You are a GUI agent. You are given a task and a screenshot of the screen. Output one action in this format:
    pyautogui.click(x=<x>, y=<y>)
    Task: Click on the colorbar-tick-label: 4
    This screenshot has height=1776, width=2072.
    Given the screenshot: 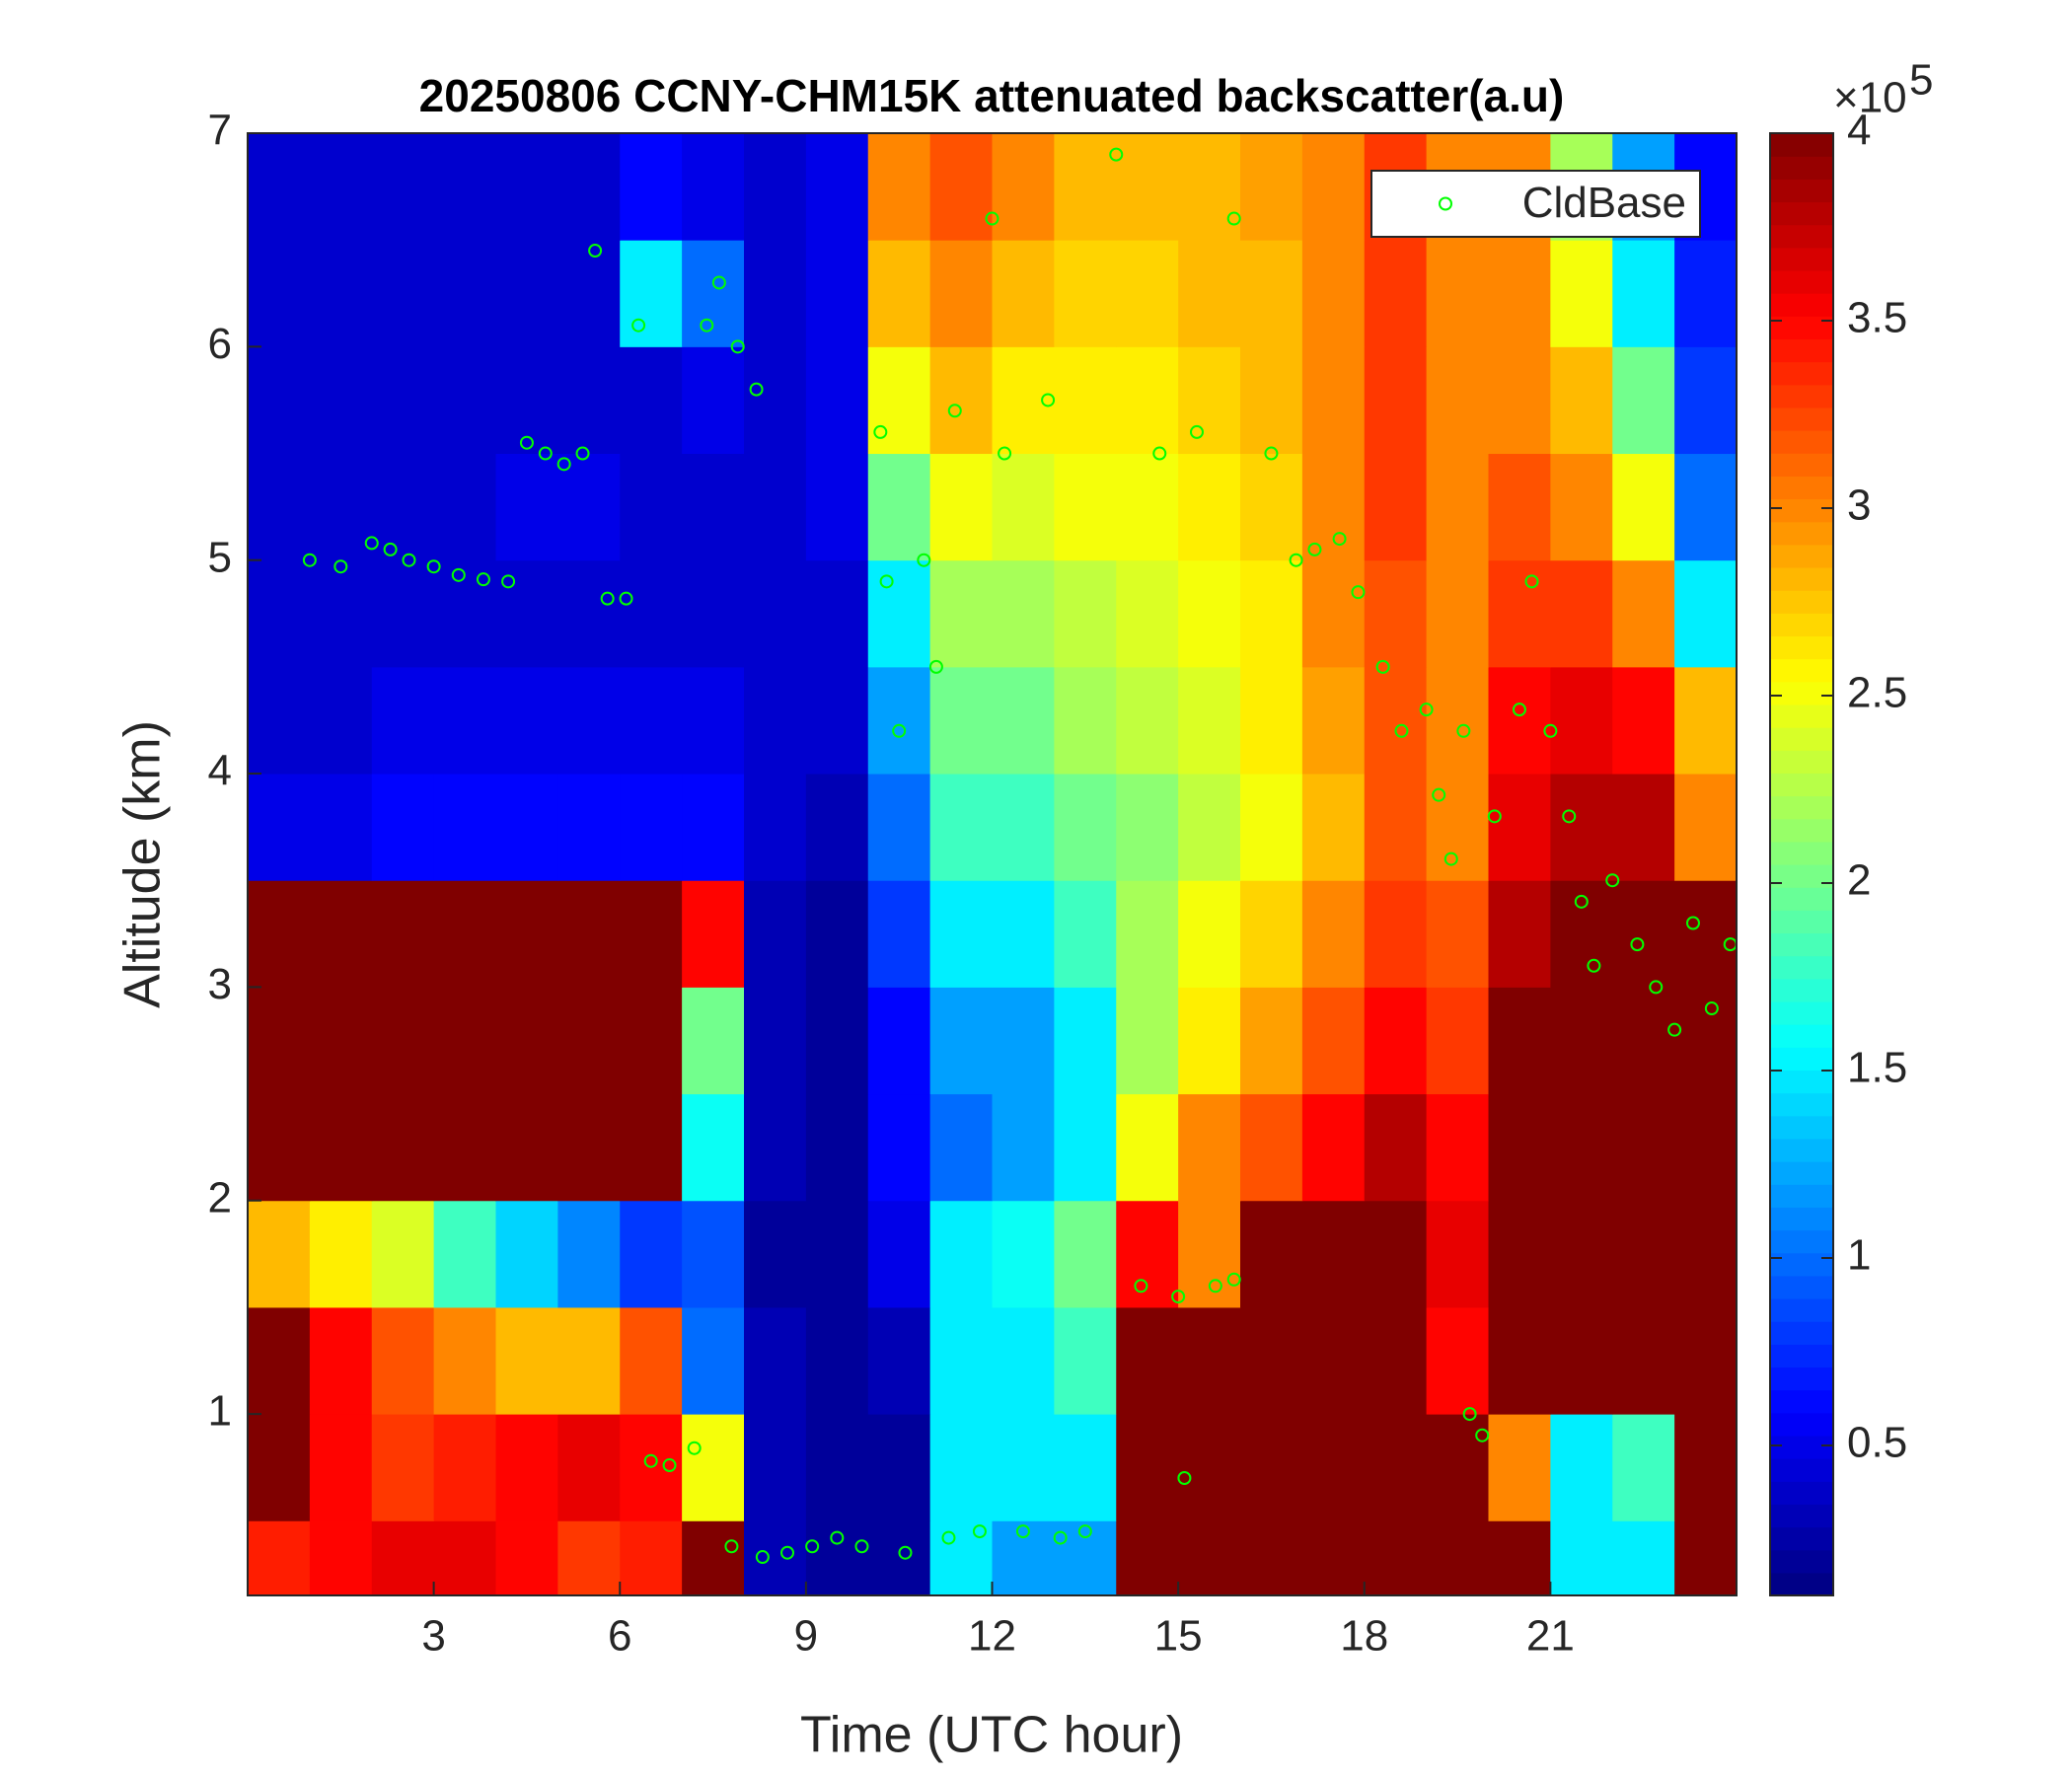 What is the action you would take?
    pyautogui.click(x=1859, y=131)
    